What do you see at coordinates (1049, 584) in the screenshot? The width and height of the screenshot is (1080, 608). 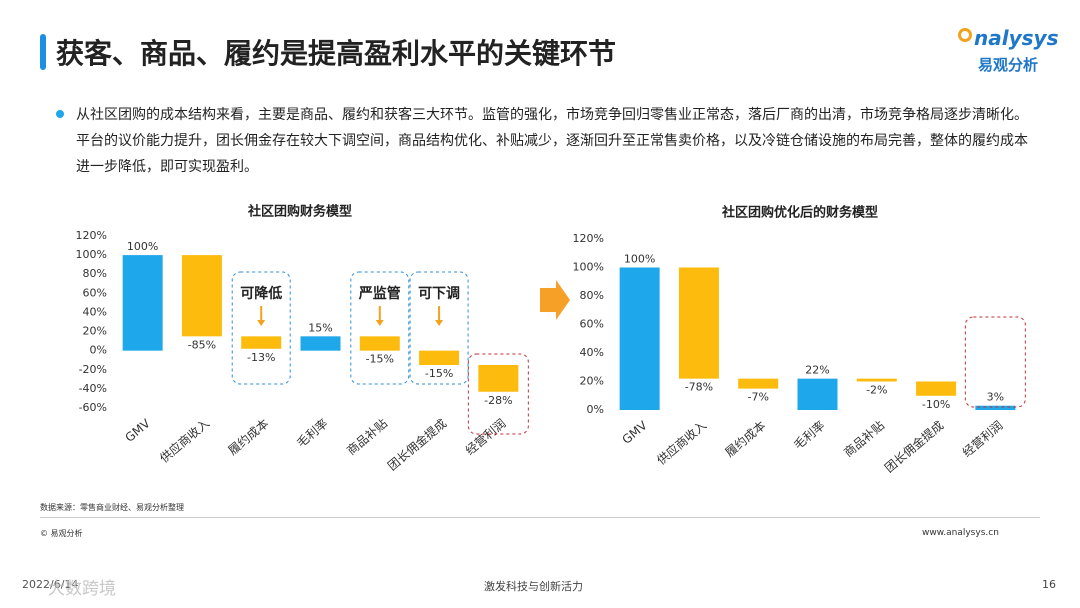 I see `page-number: 16` at bounding box center [1049, 584].